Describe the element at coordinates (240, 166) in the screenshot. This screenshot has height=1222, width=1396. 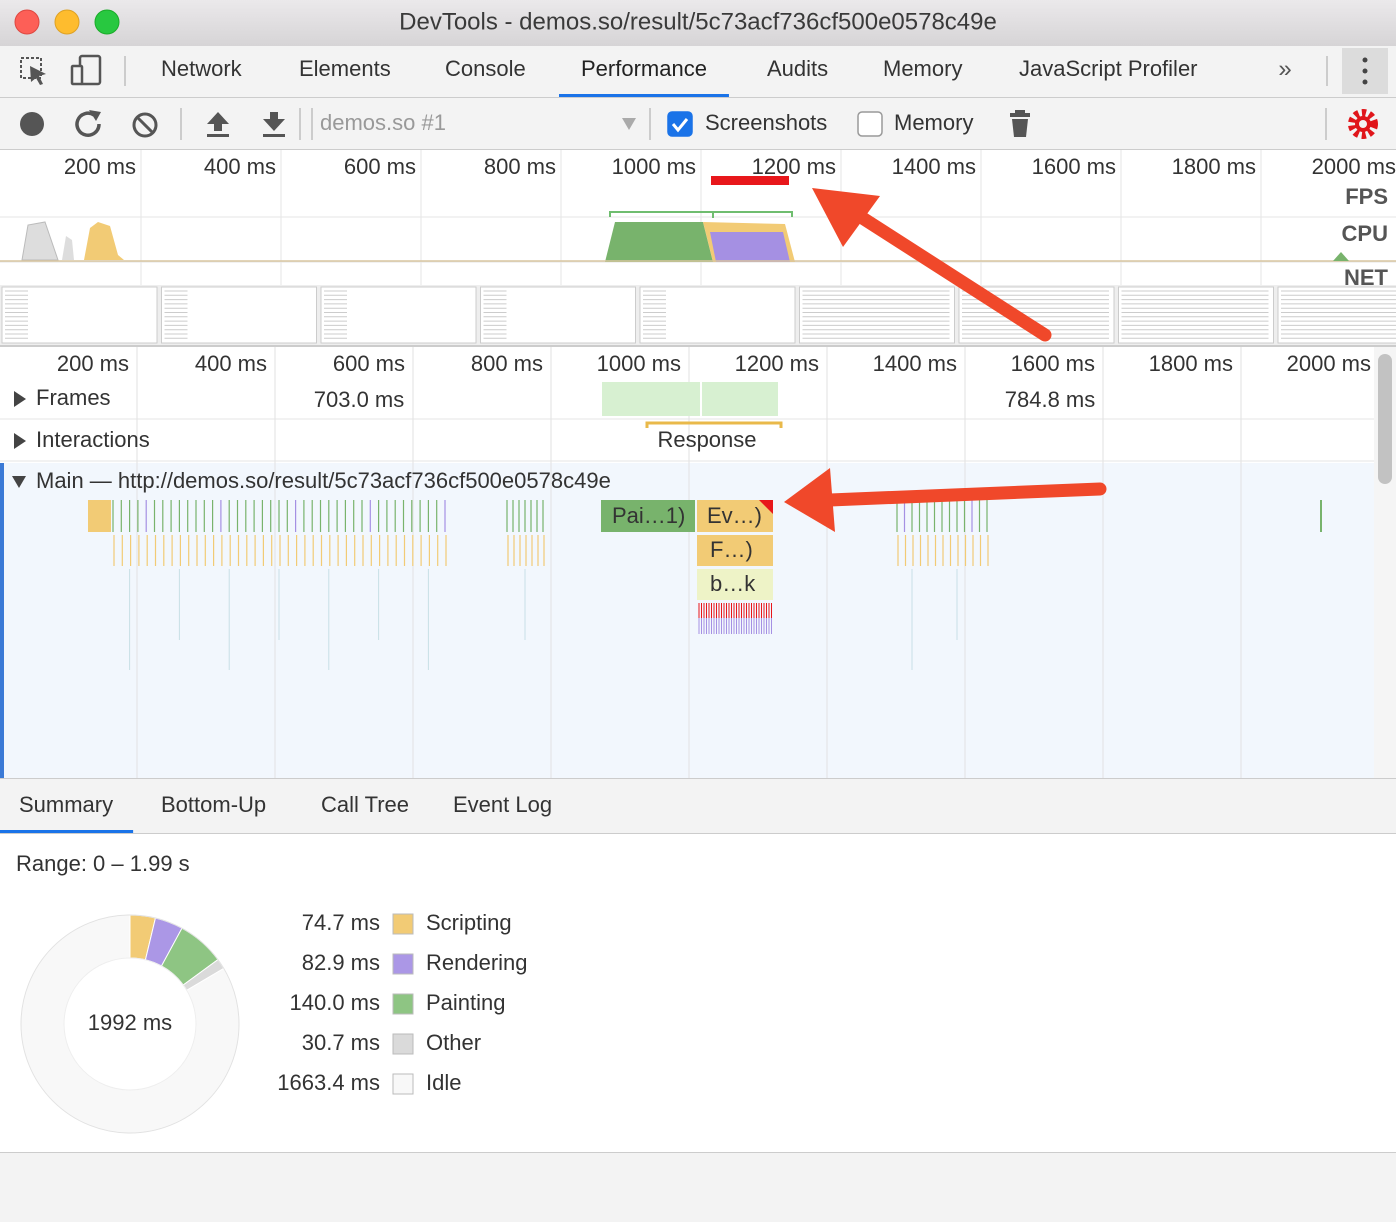
I see `overview-tick-label: 400 ms` at that location.